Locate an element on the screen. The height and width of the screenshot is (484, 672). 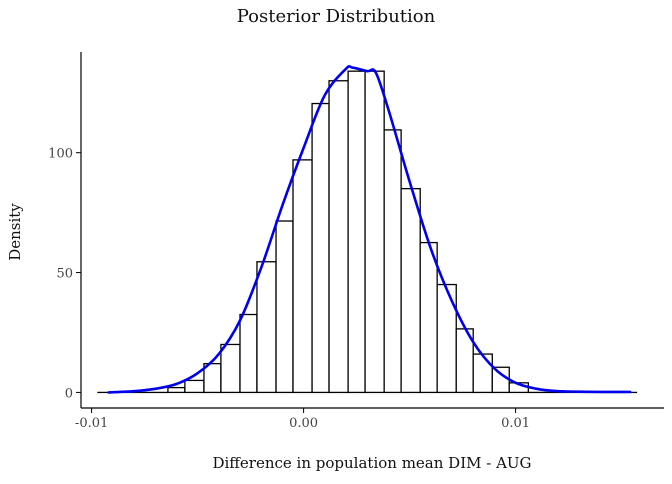
y-axis-label: Density is located at coordinates (15, 232).